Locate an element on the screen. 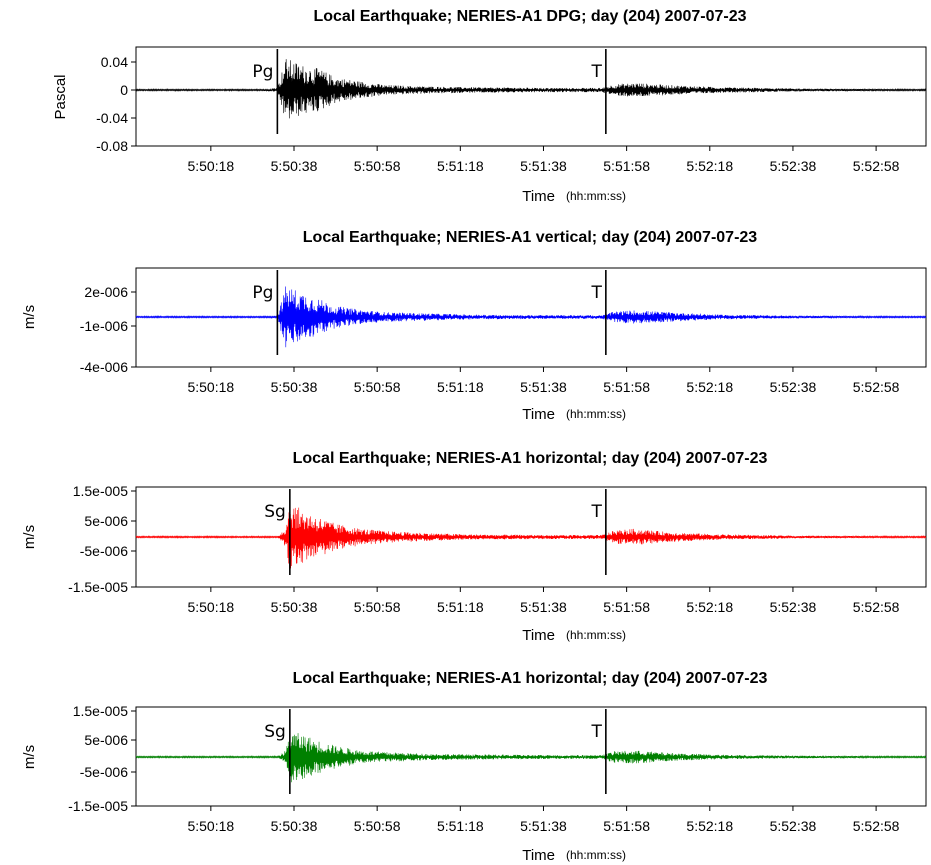  y-tick-label: -1e-006 is located at coordinates (104, 326).